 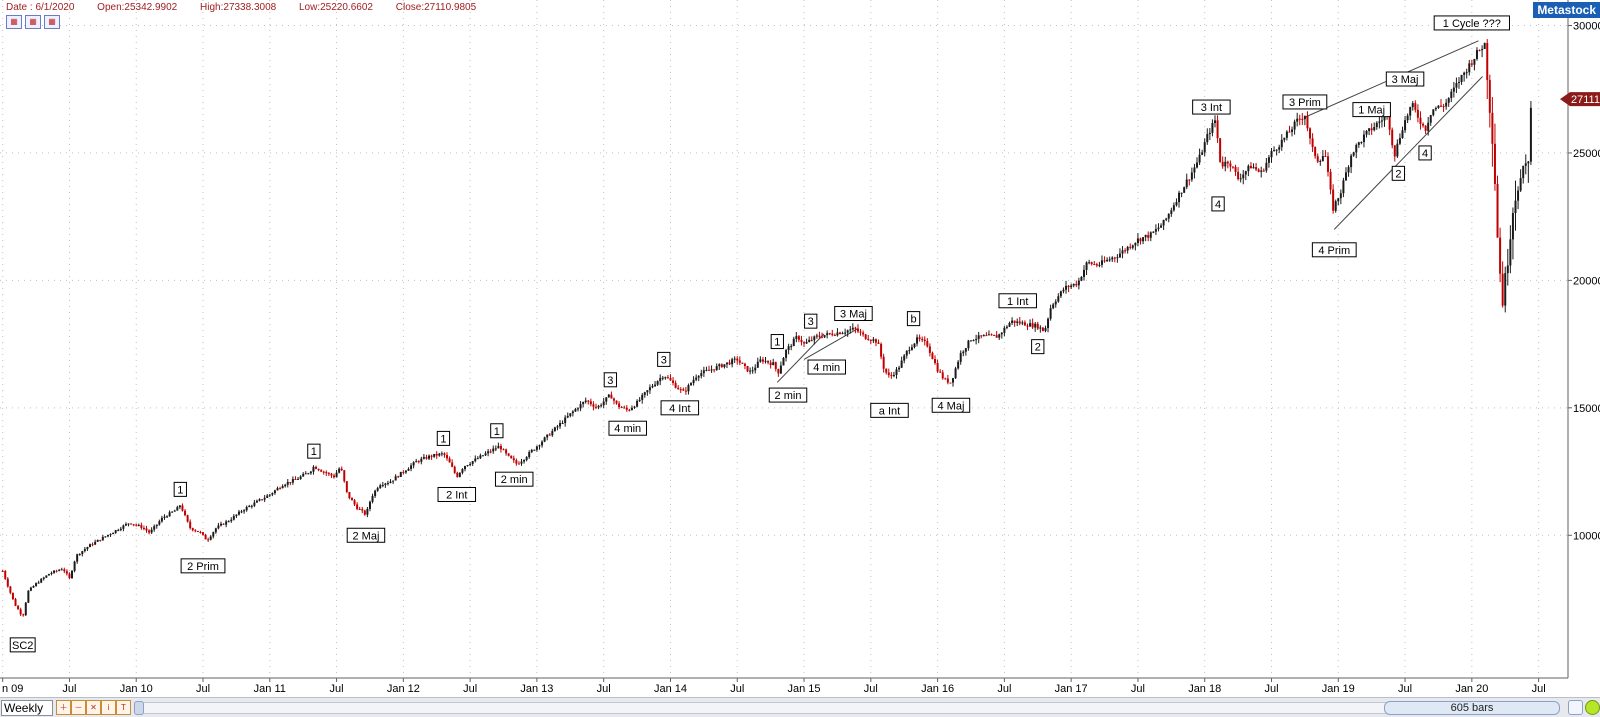 What do you see at coordinates (1398, 174) in the screenshot?
I see `wave-label-text: 2` at bounding box center [1398, 174].